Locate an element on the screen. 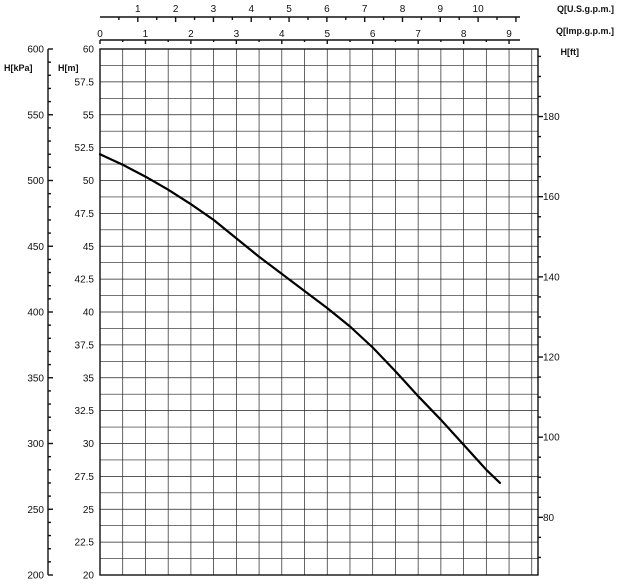  tick-label-q-us: 9 is located at coordinates (441, 9).